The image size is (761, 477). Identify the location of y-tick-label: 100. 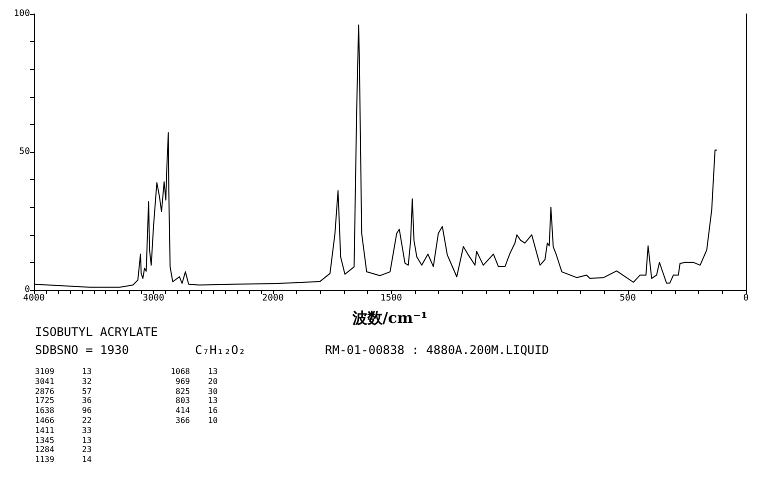
(22, 14).